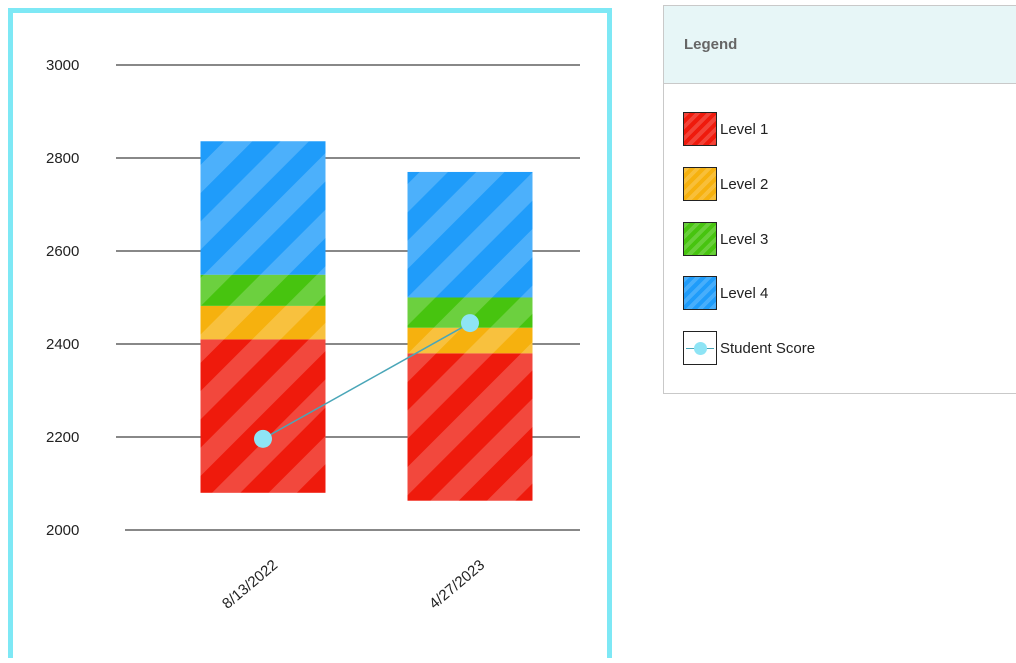  I want to click on legend-item-level-3: Level 3, so click(725, 239).